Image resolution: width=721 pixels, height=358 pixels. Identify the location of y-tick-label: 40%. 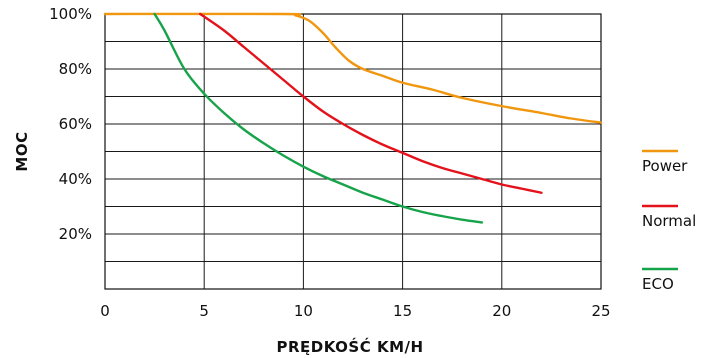
(75, 179).